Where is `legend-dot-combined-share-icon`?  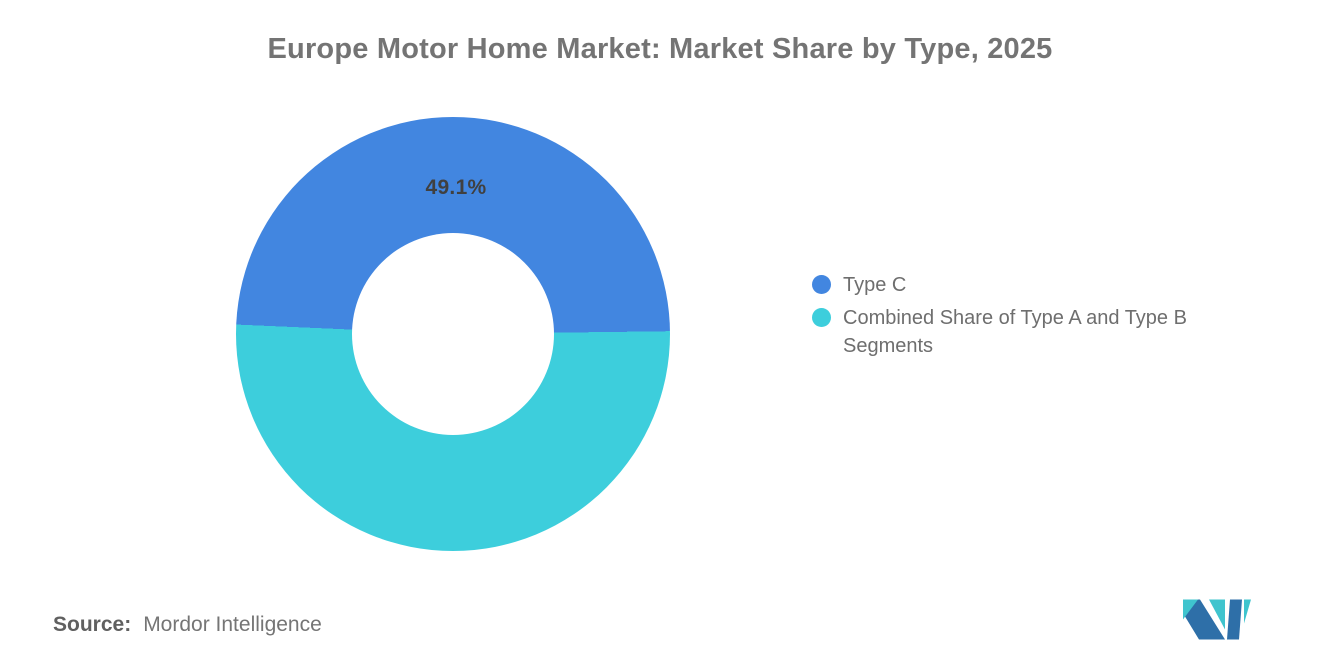 legend-dot-combined-share-icon is located at coordinates (821, 317).